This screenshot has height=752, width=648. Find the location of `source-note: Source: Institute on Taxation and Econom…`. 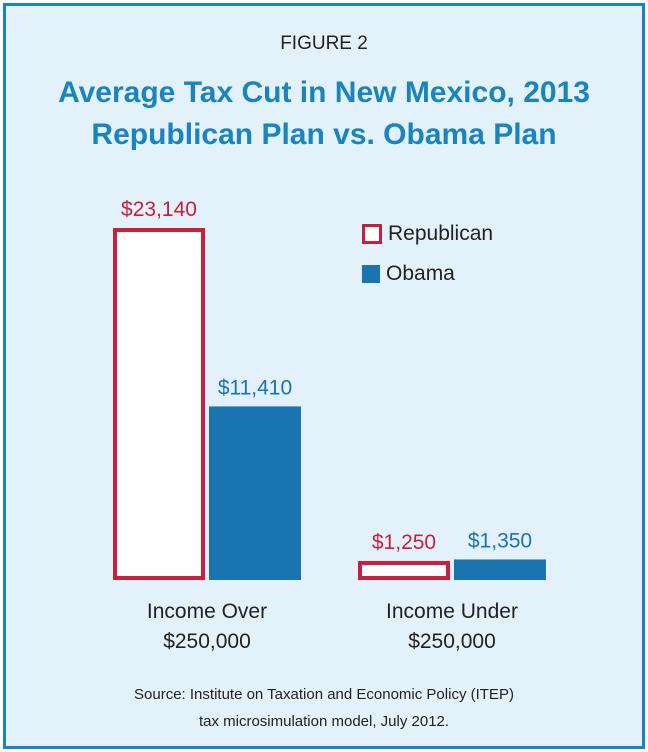

source-note: Source: Institute on Taxation and Econom… is located at coordinates (324, 708).